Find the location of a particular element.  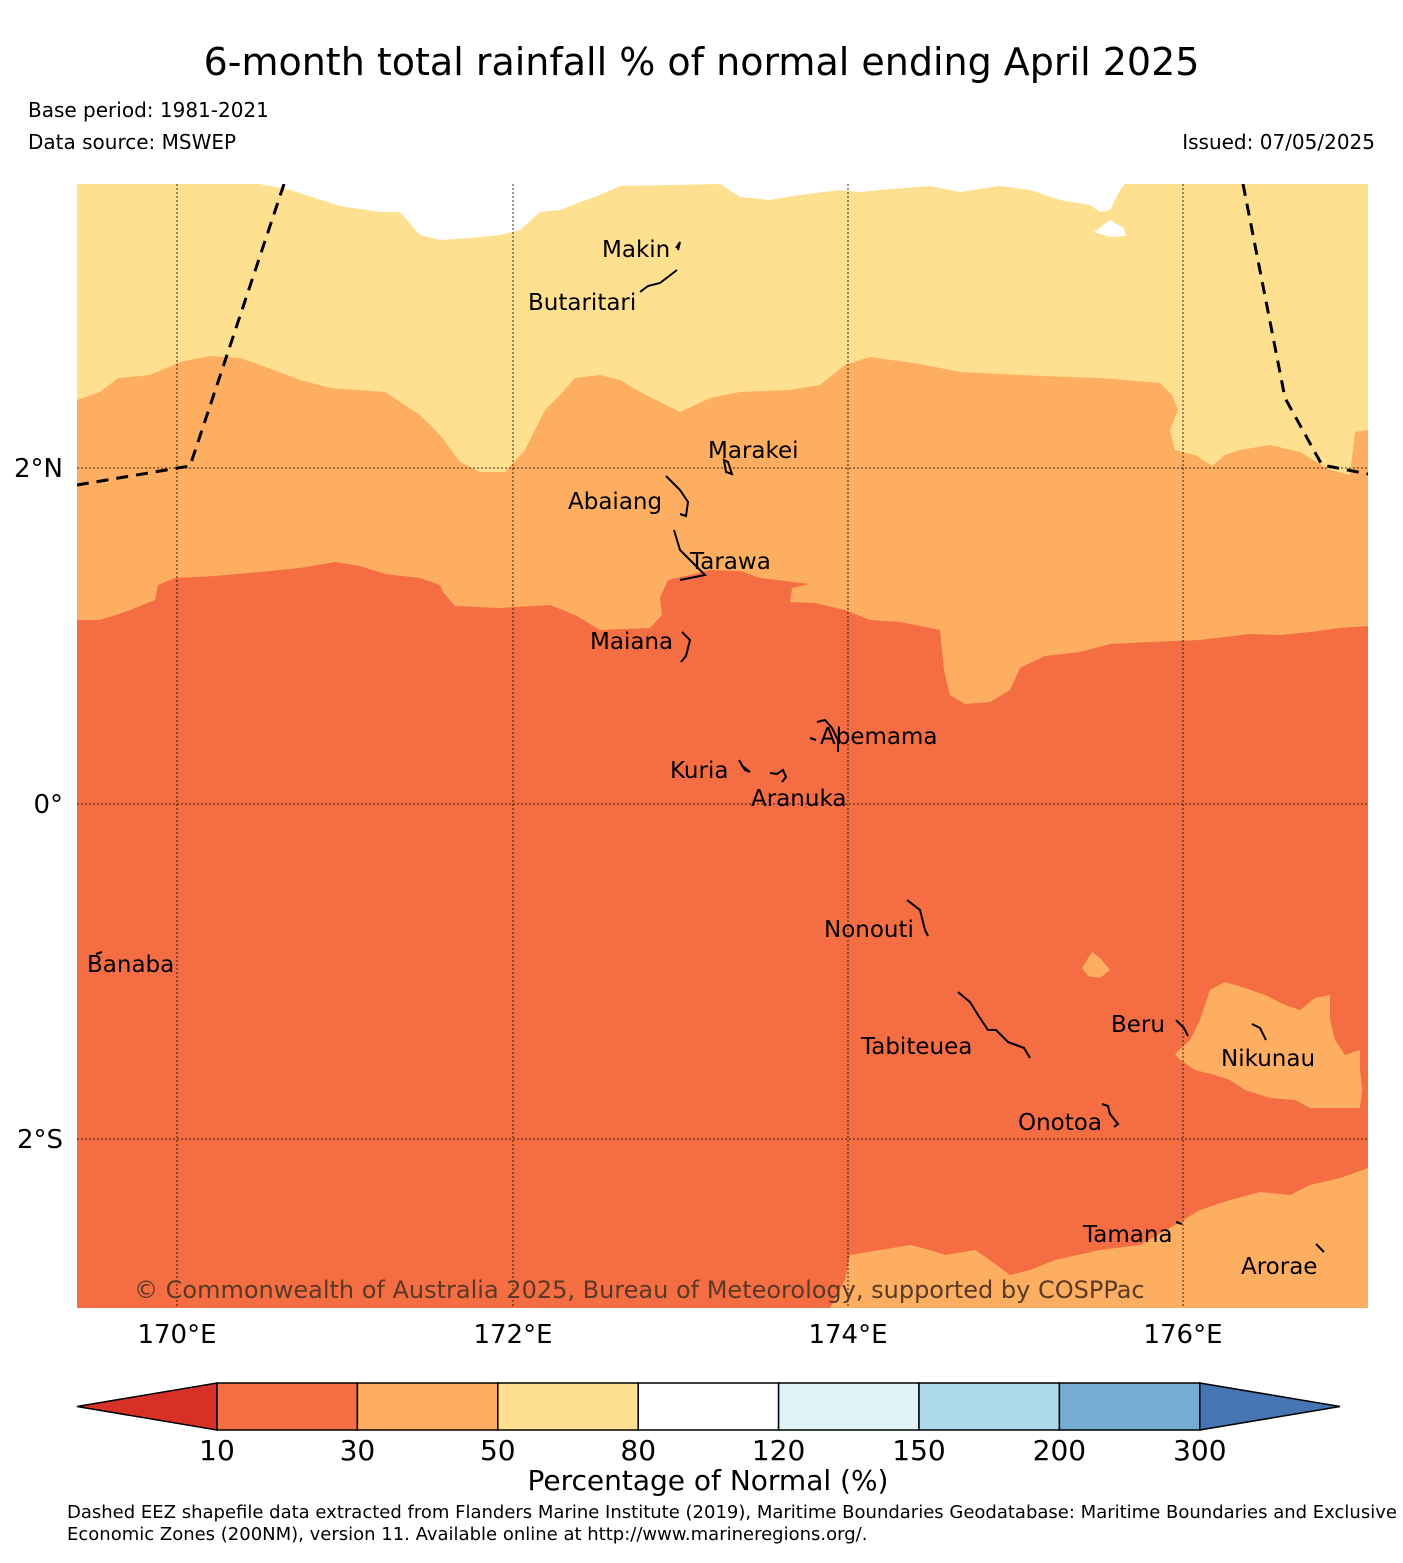

colorbar-extend-low is located at coordinates (147, 1406).